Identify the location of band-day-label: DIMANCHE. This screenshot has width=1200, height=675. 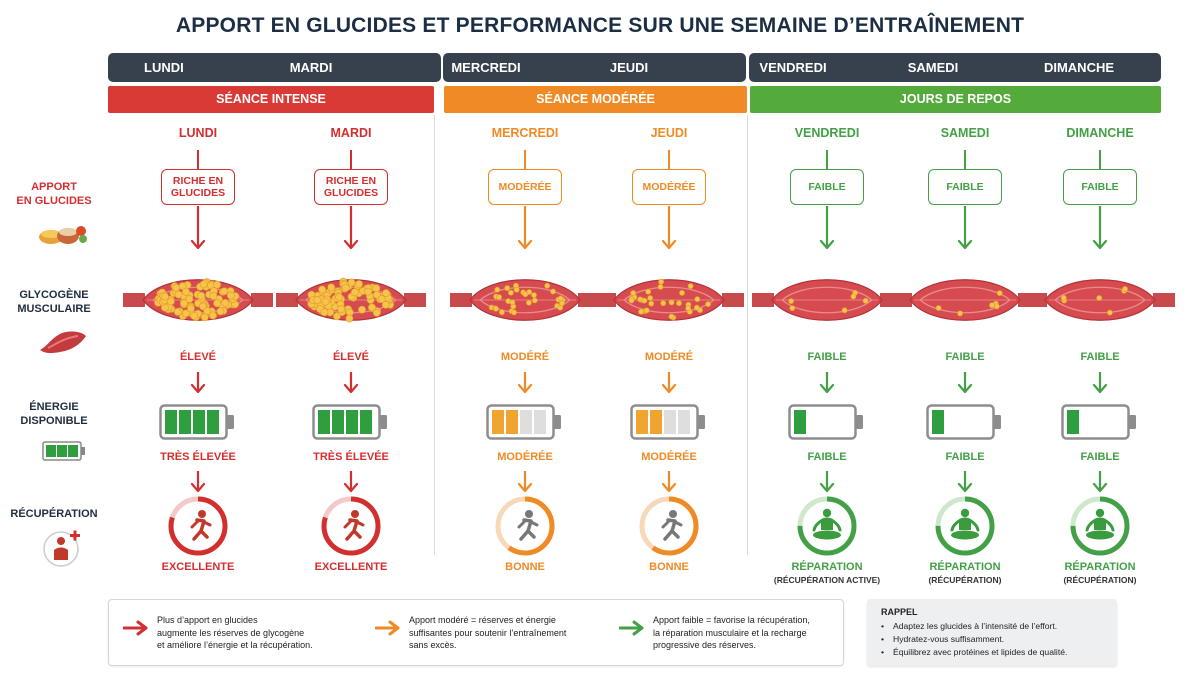
(1079, 67).